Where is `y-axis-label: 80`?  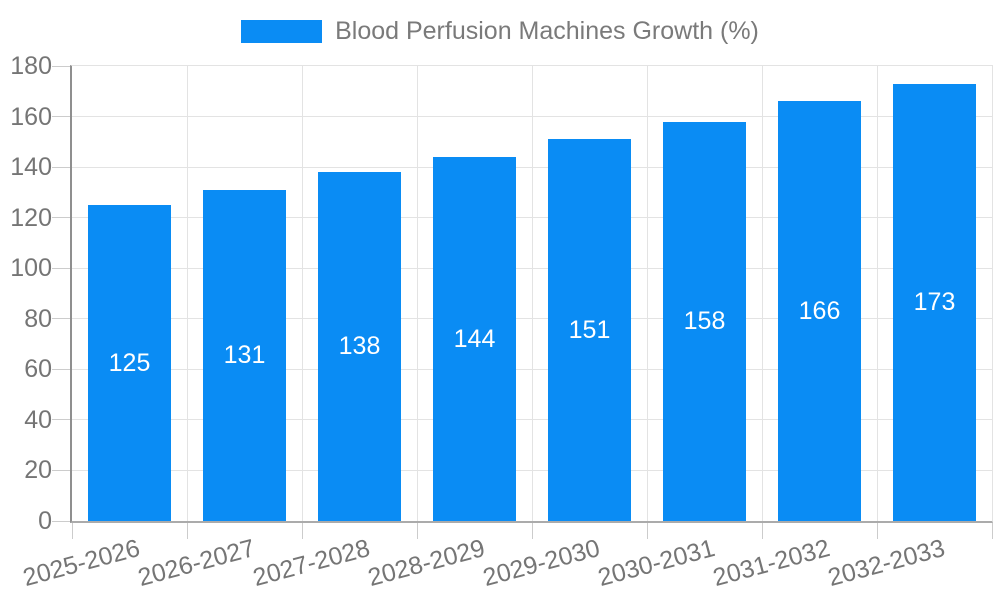 y-axis-label: 80 is located at coordinates (38, 318).